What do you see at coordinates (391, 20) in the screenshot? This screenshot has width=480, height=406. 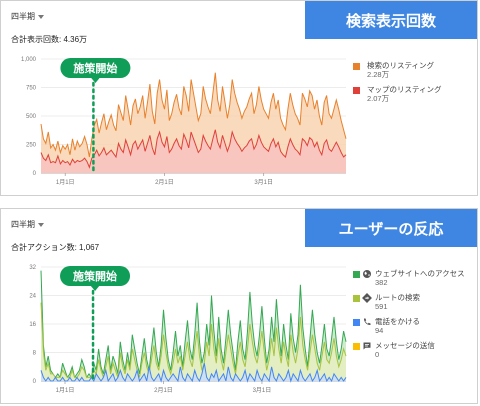 I see `impressions-banner: 検索表示回数` at bounding box center [391, 20].